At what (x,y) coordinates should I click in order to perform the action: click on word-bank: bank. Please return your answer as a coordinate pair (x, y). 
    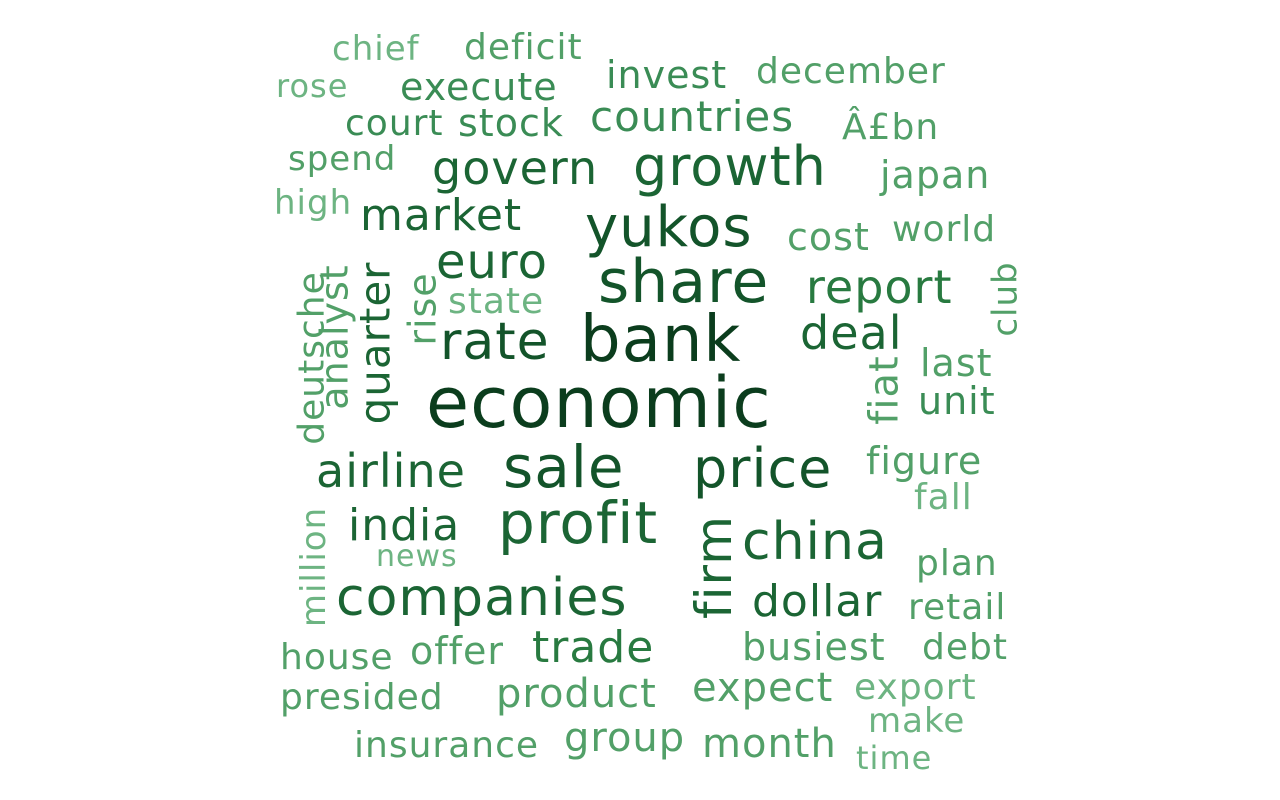
    Looking at the image, I should click on (661, 340).